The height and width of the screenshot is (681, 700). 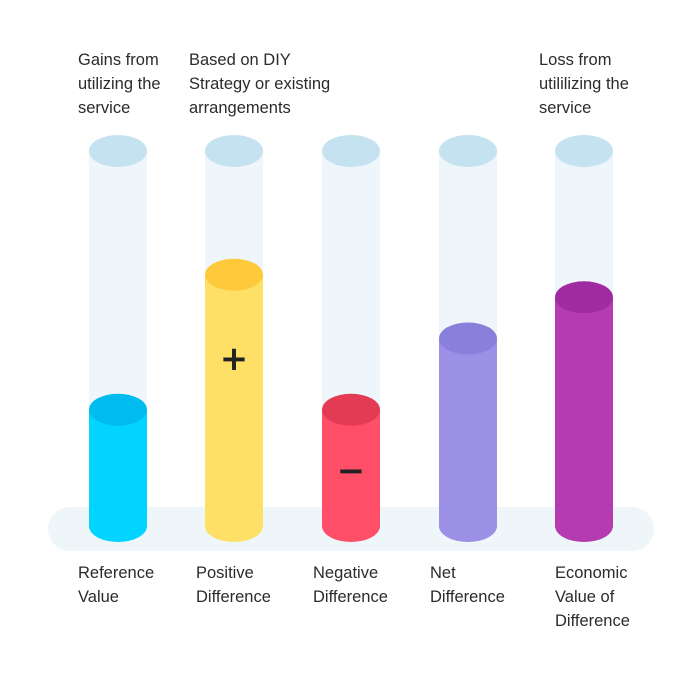 What do you see at coordinates (351, 471) in the screenshot?
I see `minus-sign: −` at bounding box center [351, 471].